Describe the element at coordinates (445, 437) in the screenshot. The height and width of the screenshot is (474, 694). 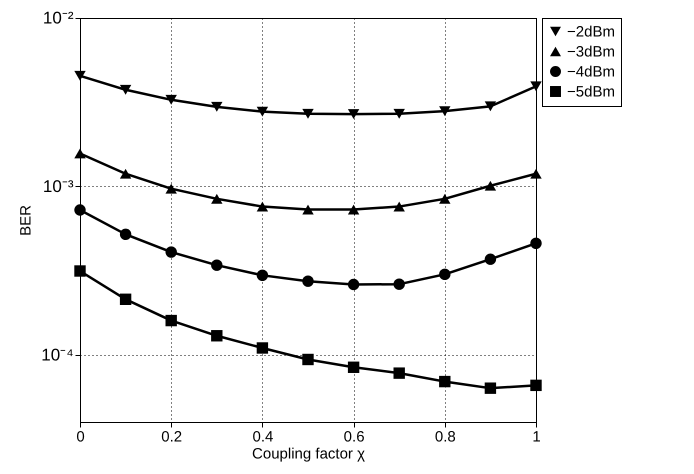
I see `x-tick-label: 0.8` at that location.